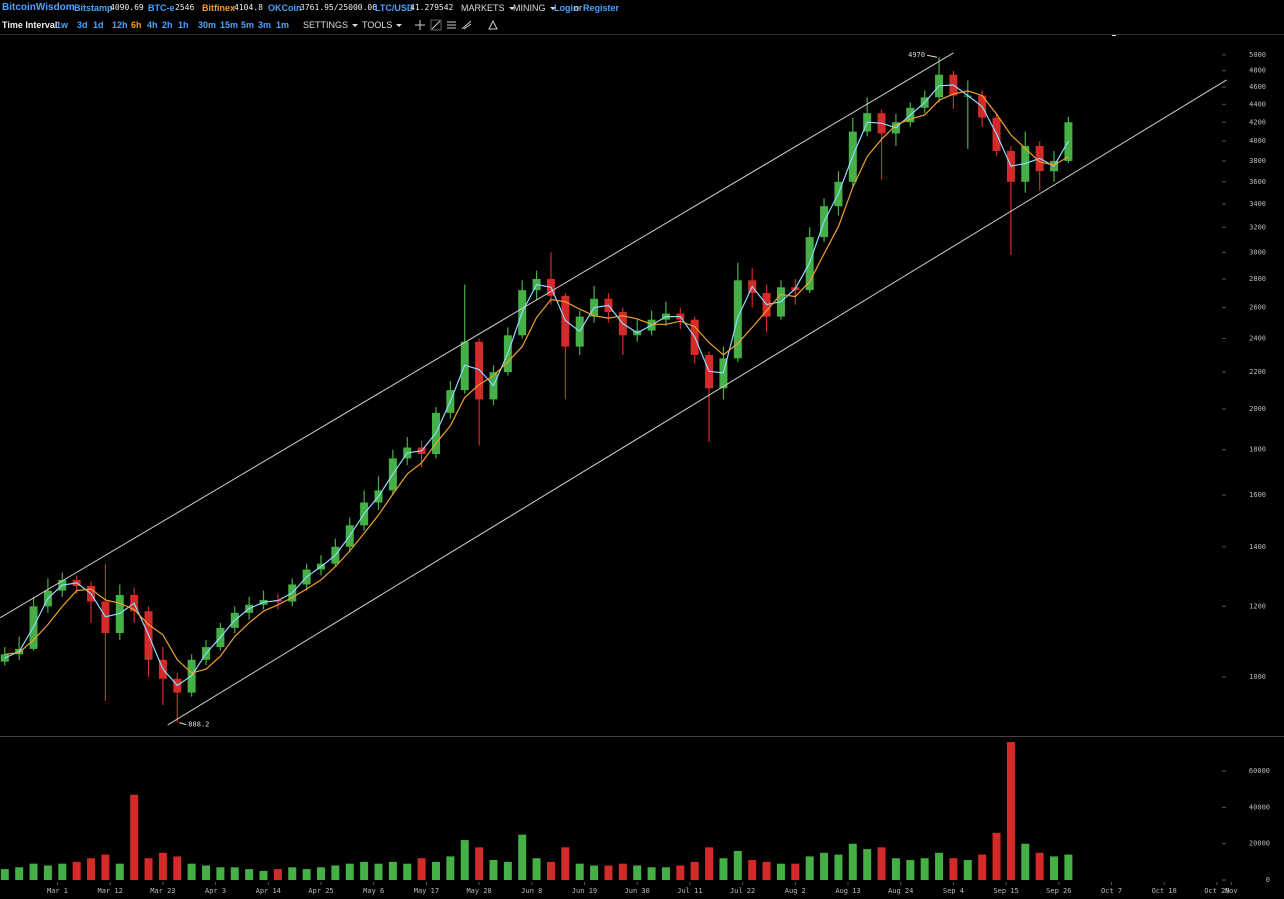 This screenshot has width=1284, height=899. Describe the element at coordinates (185, 7) in the screenshot. I see `ticker-price: 2546` at that location.